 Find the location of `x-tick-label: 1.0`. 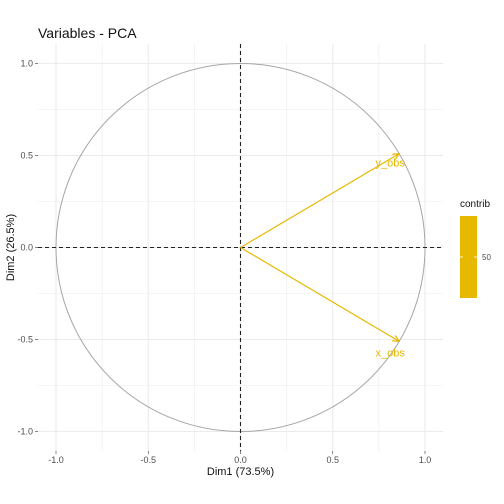

x-tick-label: 1.0 is located at coordinates (425, 460).